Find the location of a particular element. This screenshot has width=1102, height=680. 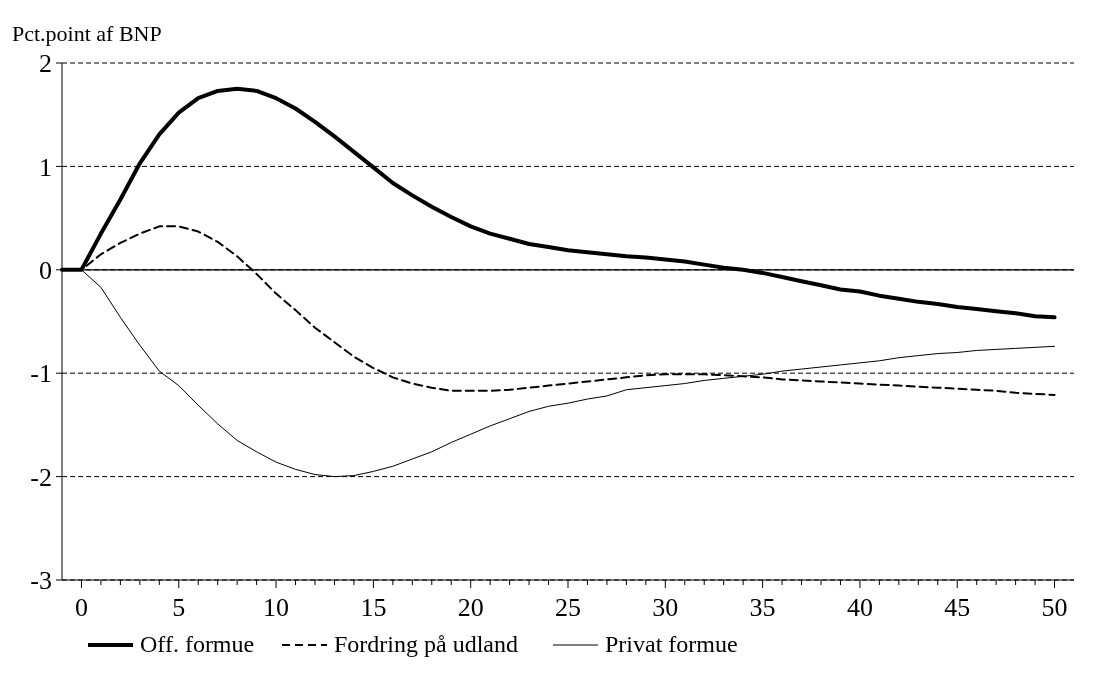

x-tick-label: 10 is located at coordinates (276, 607).